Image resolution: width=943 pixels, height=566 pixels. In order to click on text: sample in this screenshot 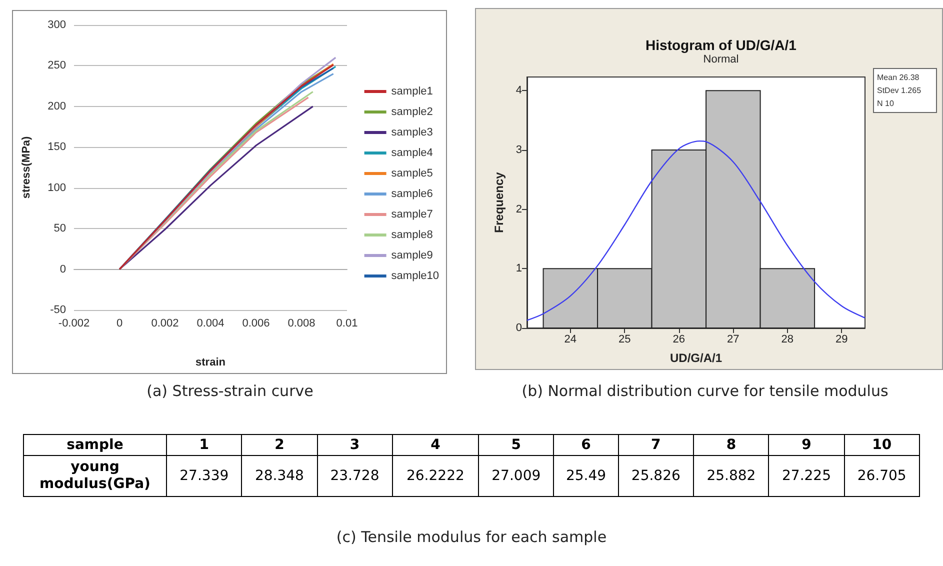, I will do `click(95, 445)`.